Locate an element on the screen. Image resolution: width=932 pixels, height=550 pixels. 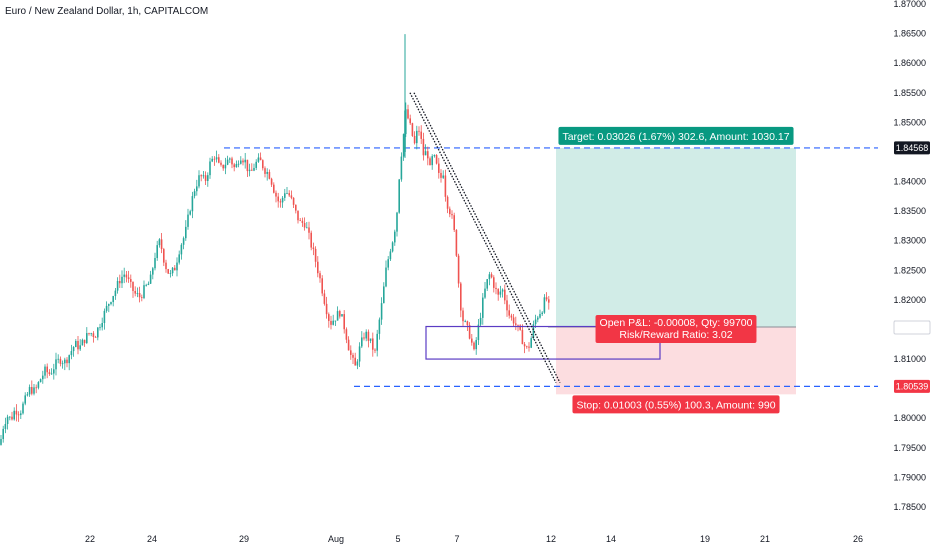
stop-label: Stop: 0.01003 (0.55%) 100.3, Amount: 990 is located at coordinates (676, 404).